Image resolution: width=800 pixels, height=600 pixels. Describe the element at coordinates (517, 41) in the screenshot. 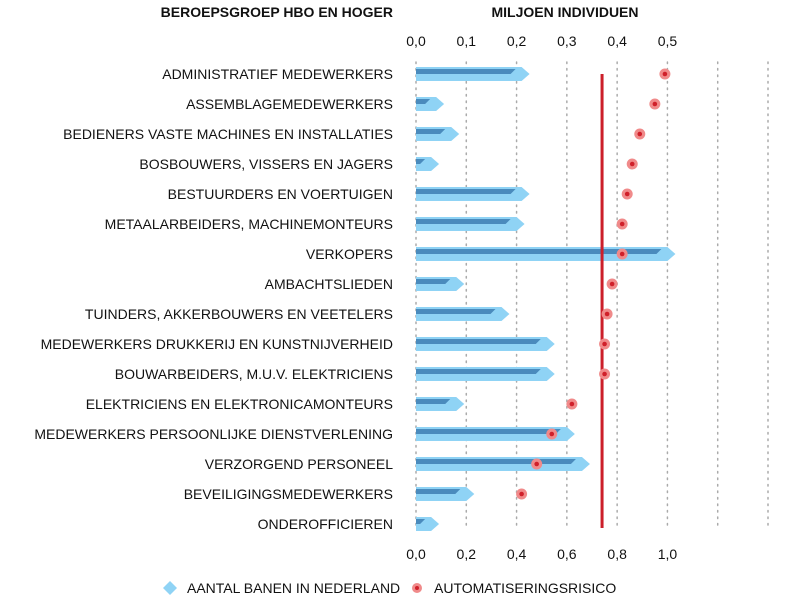

I see `top-tick-label: 0,2` at that location.